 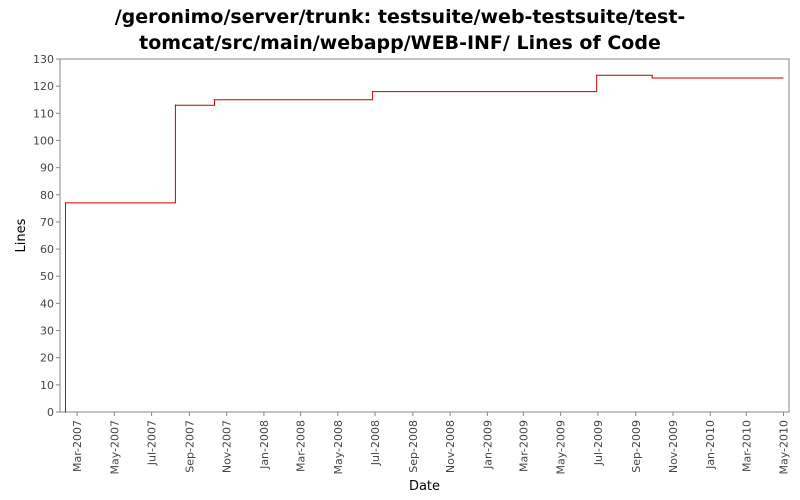 What do you see at coordinates (43, 86) in the screenshot?
I see `y-tick-label: 120` at bounding box center [43, 86].